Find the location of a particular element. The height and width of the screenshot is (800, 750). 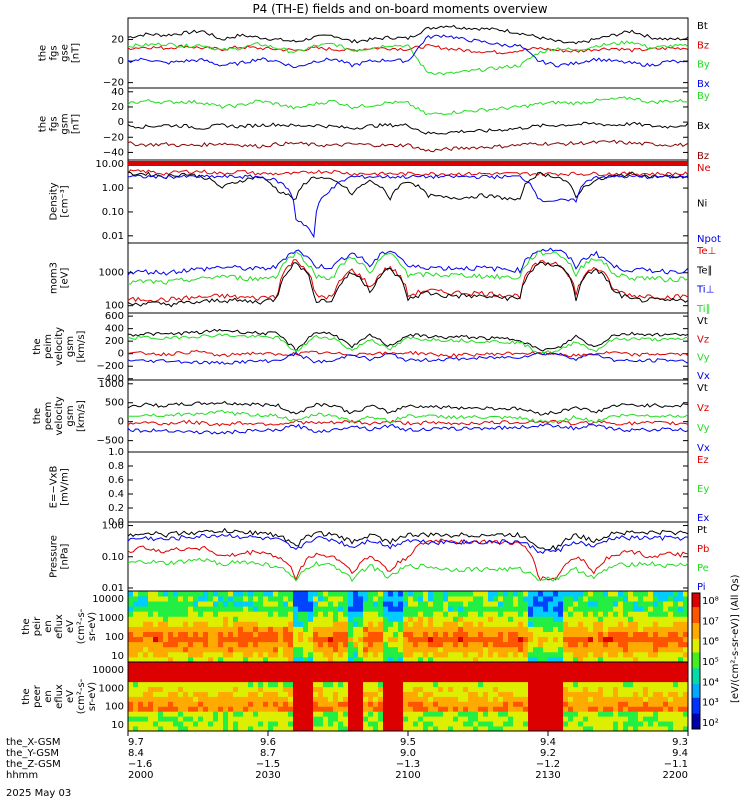

colorbar-frame is located at coordinates (696, 661).